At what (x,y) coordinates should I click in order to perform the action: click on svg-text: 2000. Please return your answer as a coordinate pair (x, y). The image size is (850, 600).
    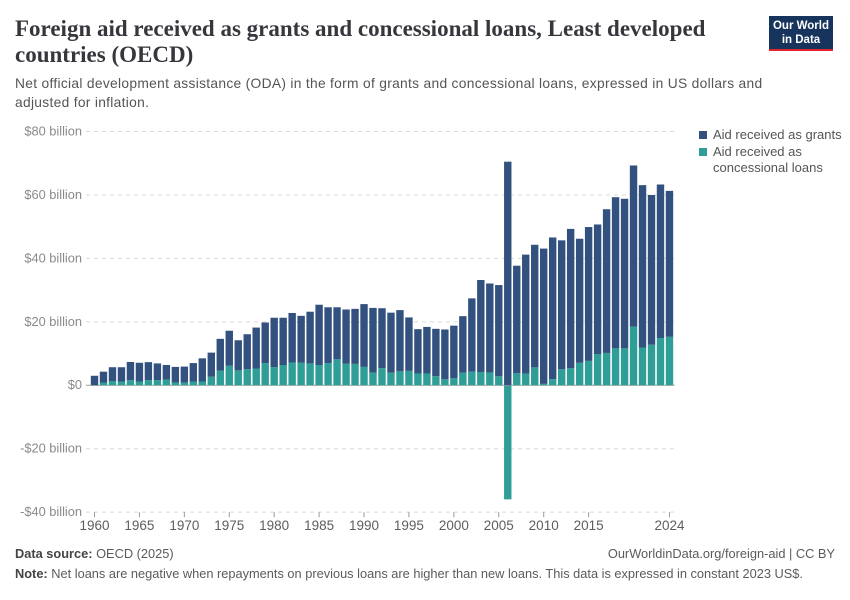
    Looking at the image, I should click on (454, 525).